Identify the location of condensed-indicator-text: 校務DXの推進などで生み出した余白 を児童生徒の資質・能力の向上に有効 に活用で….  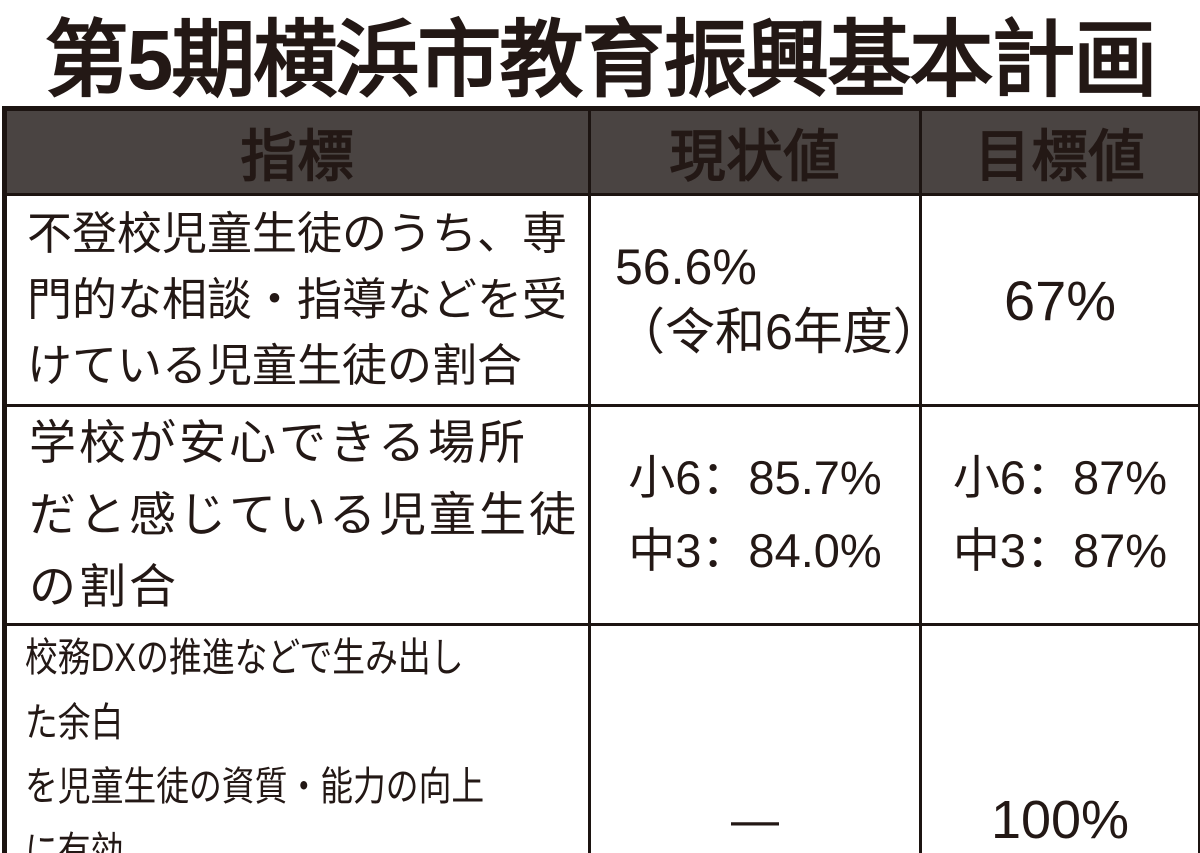
(255, 744).